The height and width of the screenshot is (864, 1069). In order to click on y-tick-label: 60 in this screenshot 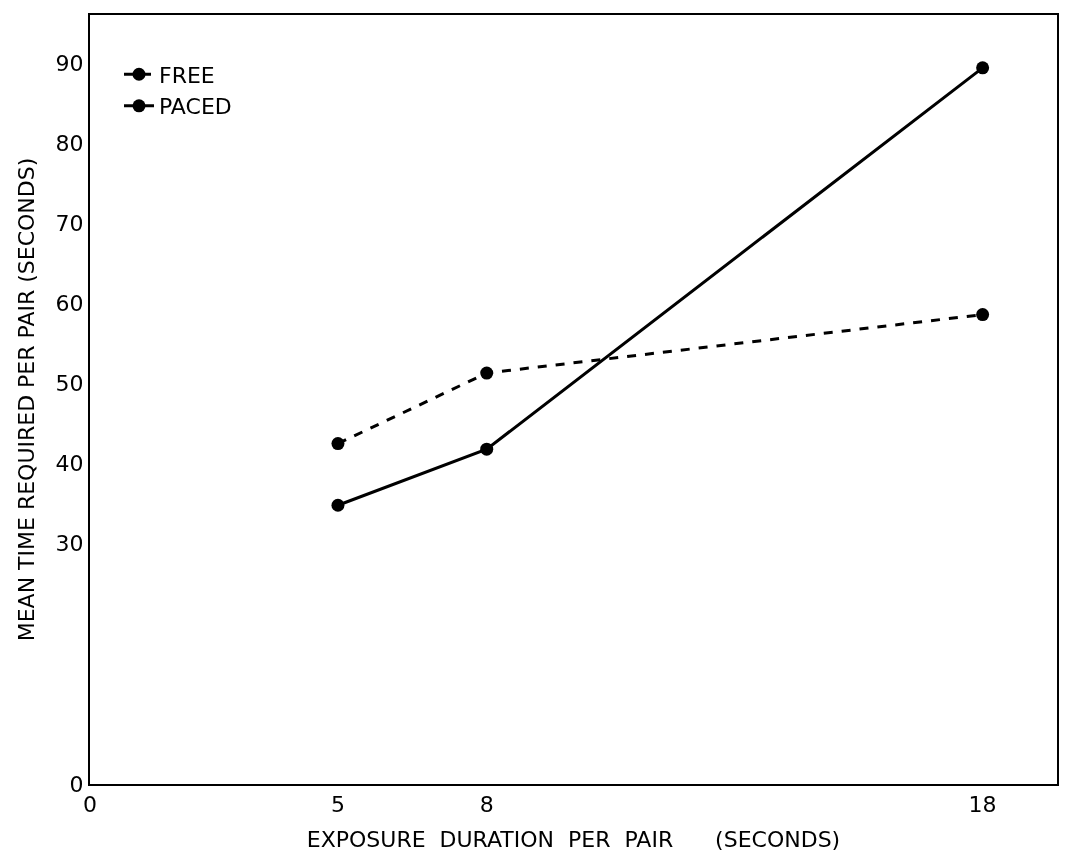, I will do `click(69, 304)`.